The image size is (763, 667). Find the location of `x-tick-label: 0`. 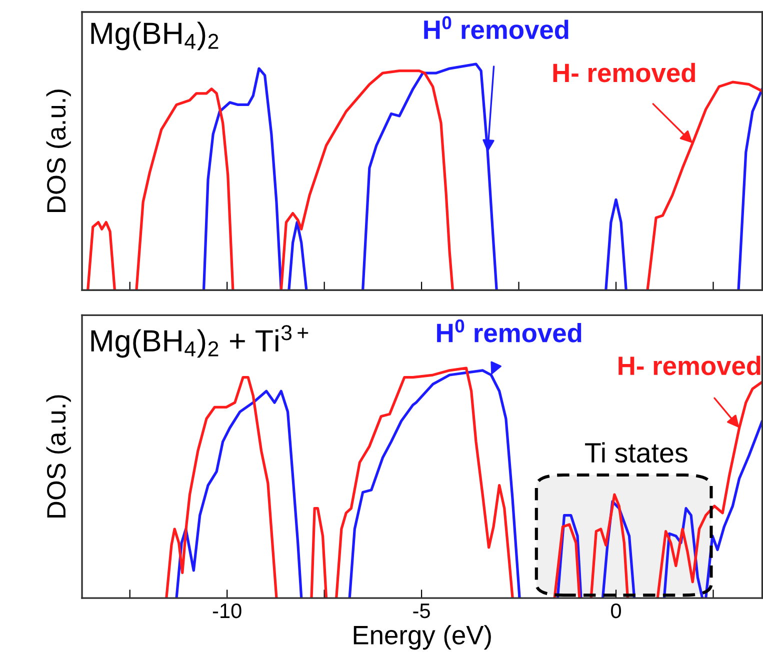

x-tick-label: 0 is located at coordinates (616, 610).